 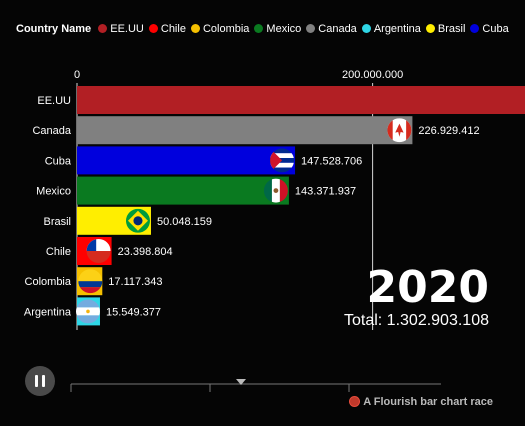 What do you see at coordinates (241, 382) in the screenshot?
I see `timeline-handle` at bounding box center [241, 382].